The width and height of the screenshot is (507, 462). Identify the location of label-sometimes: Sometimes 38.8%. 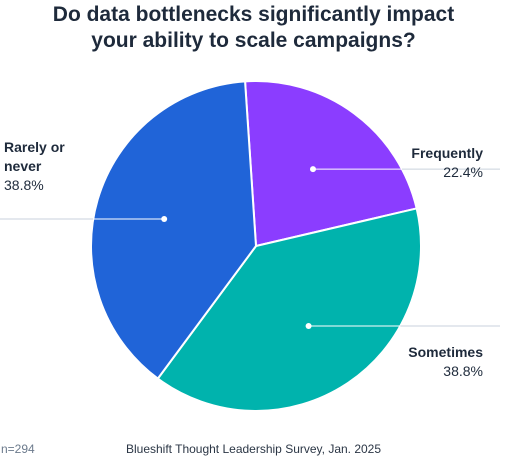
(445, 362).